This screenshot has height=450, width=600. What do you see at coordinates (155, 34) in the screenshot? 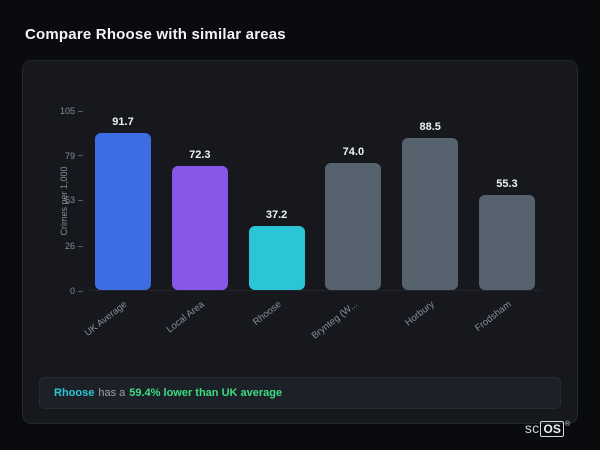
I see `page-title: Compare Rhoose with similar areas` at bounding box center [155, 34].